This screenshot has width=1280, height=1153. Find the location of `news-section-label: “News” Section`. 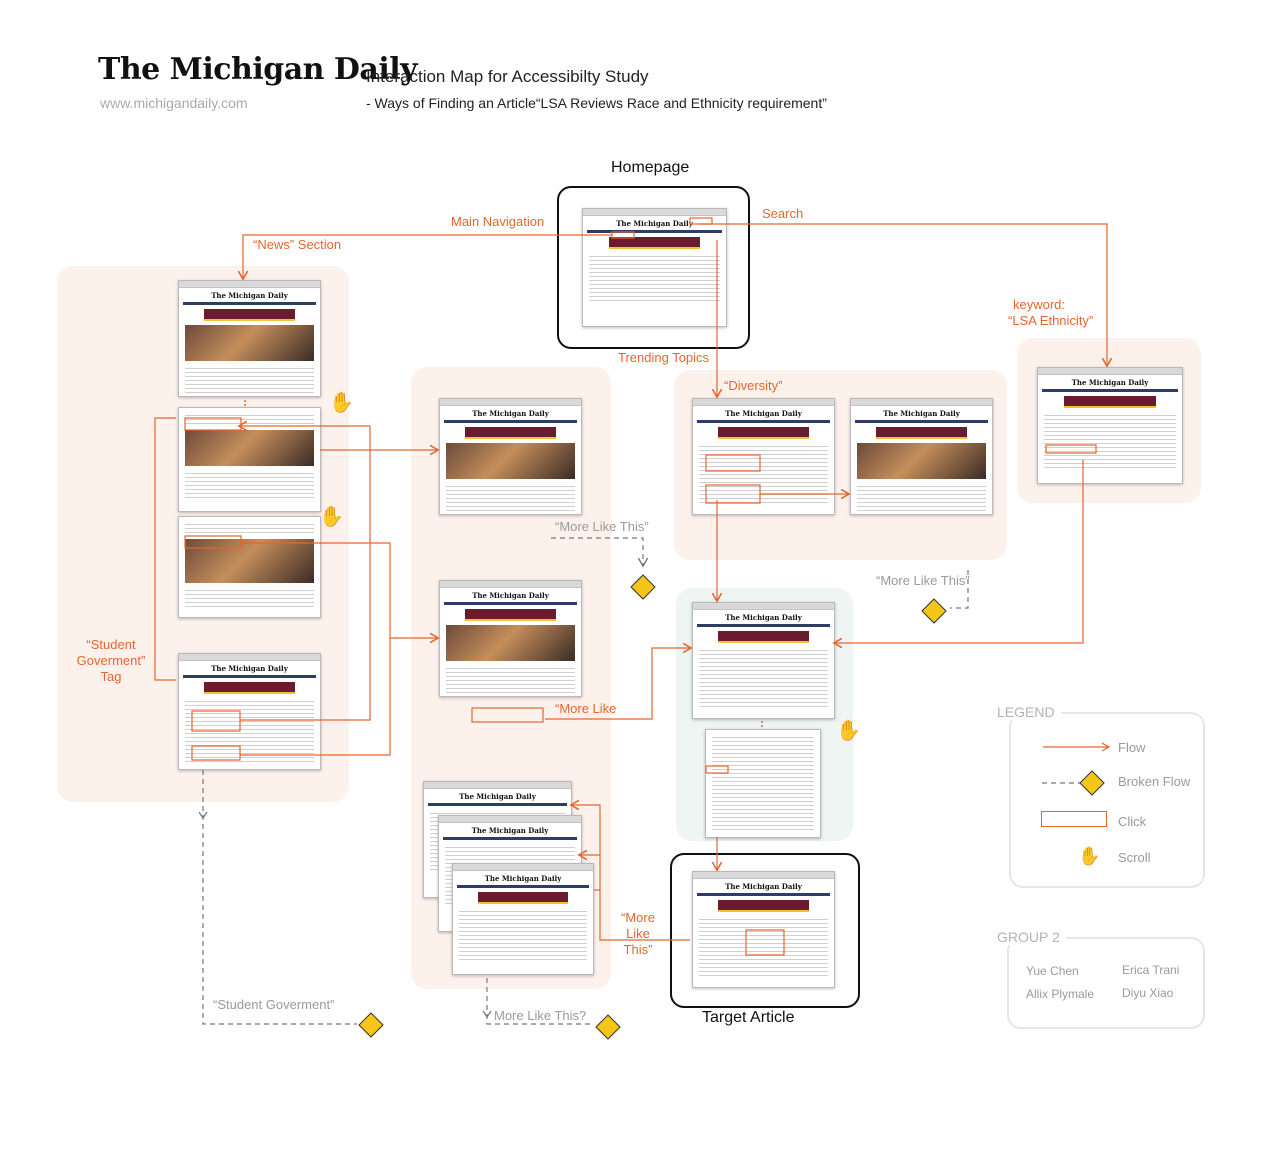

news-section-label: “News” Section is located at coordinates (297, 244).